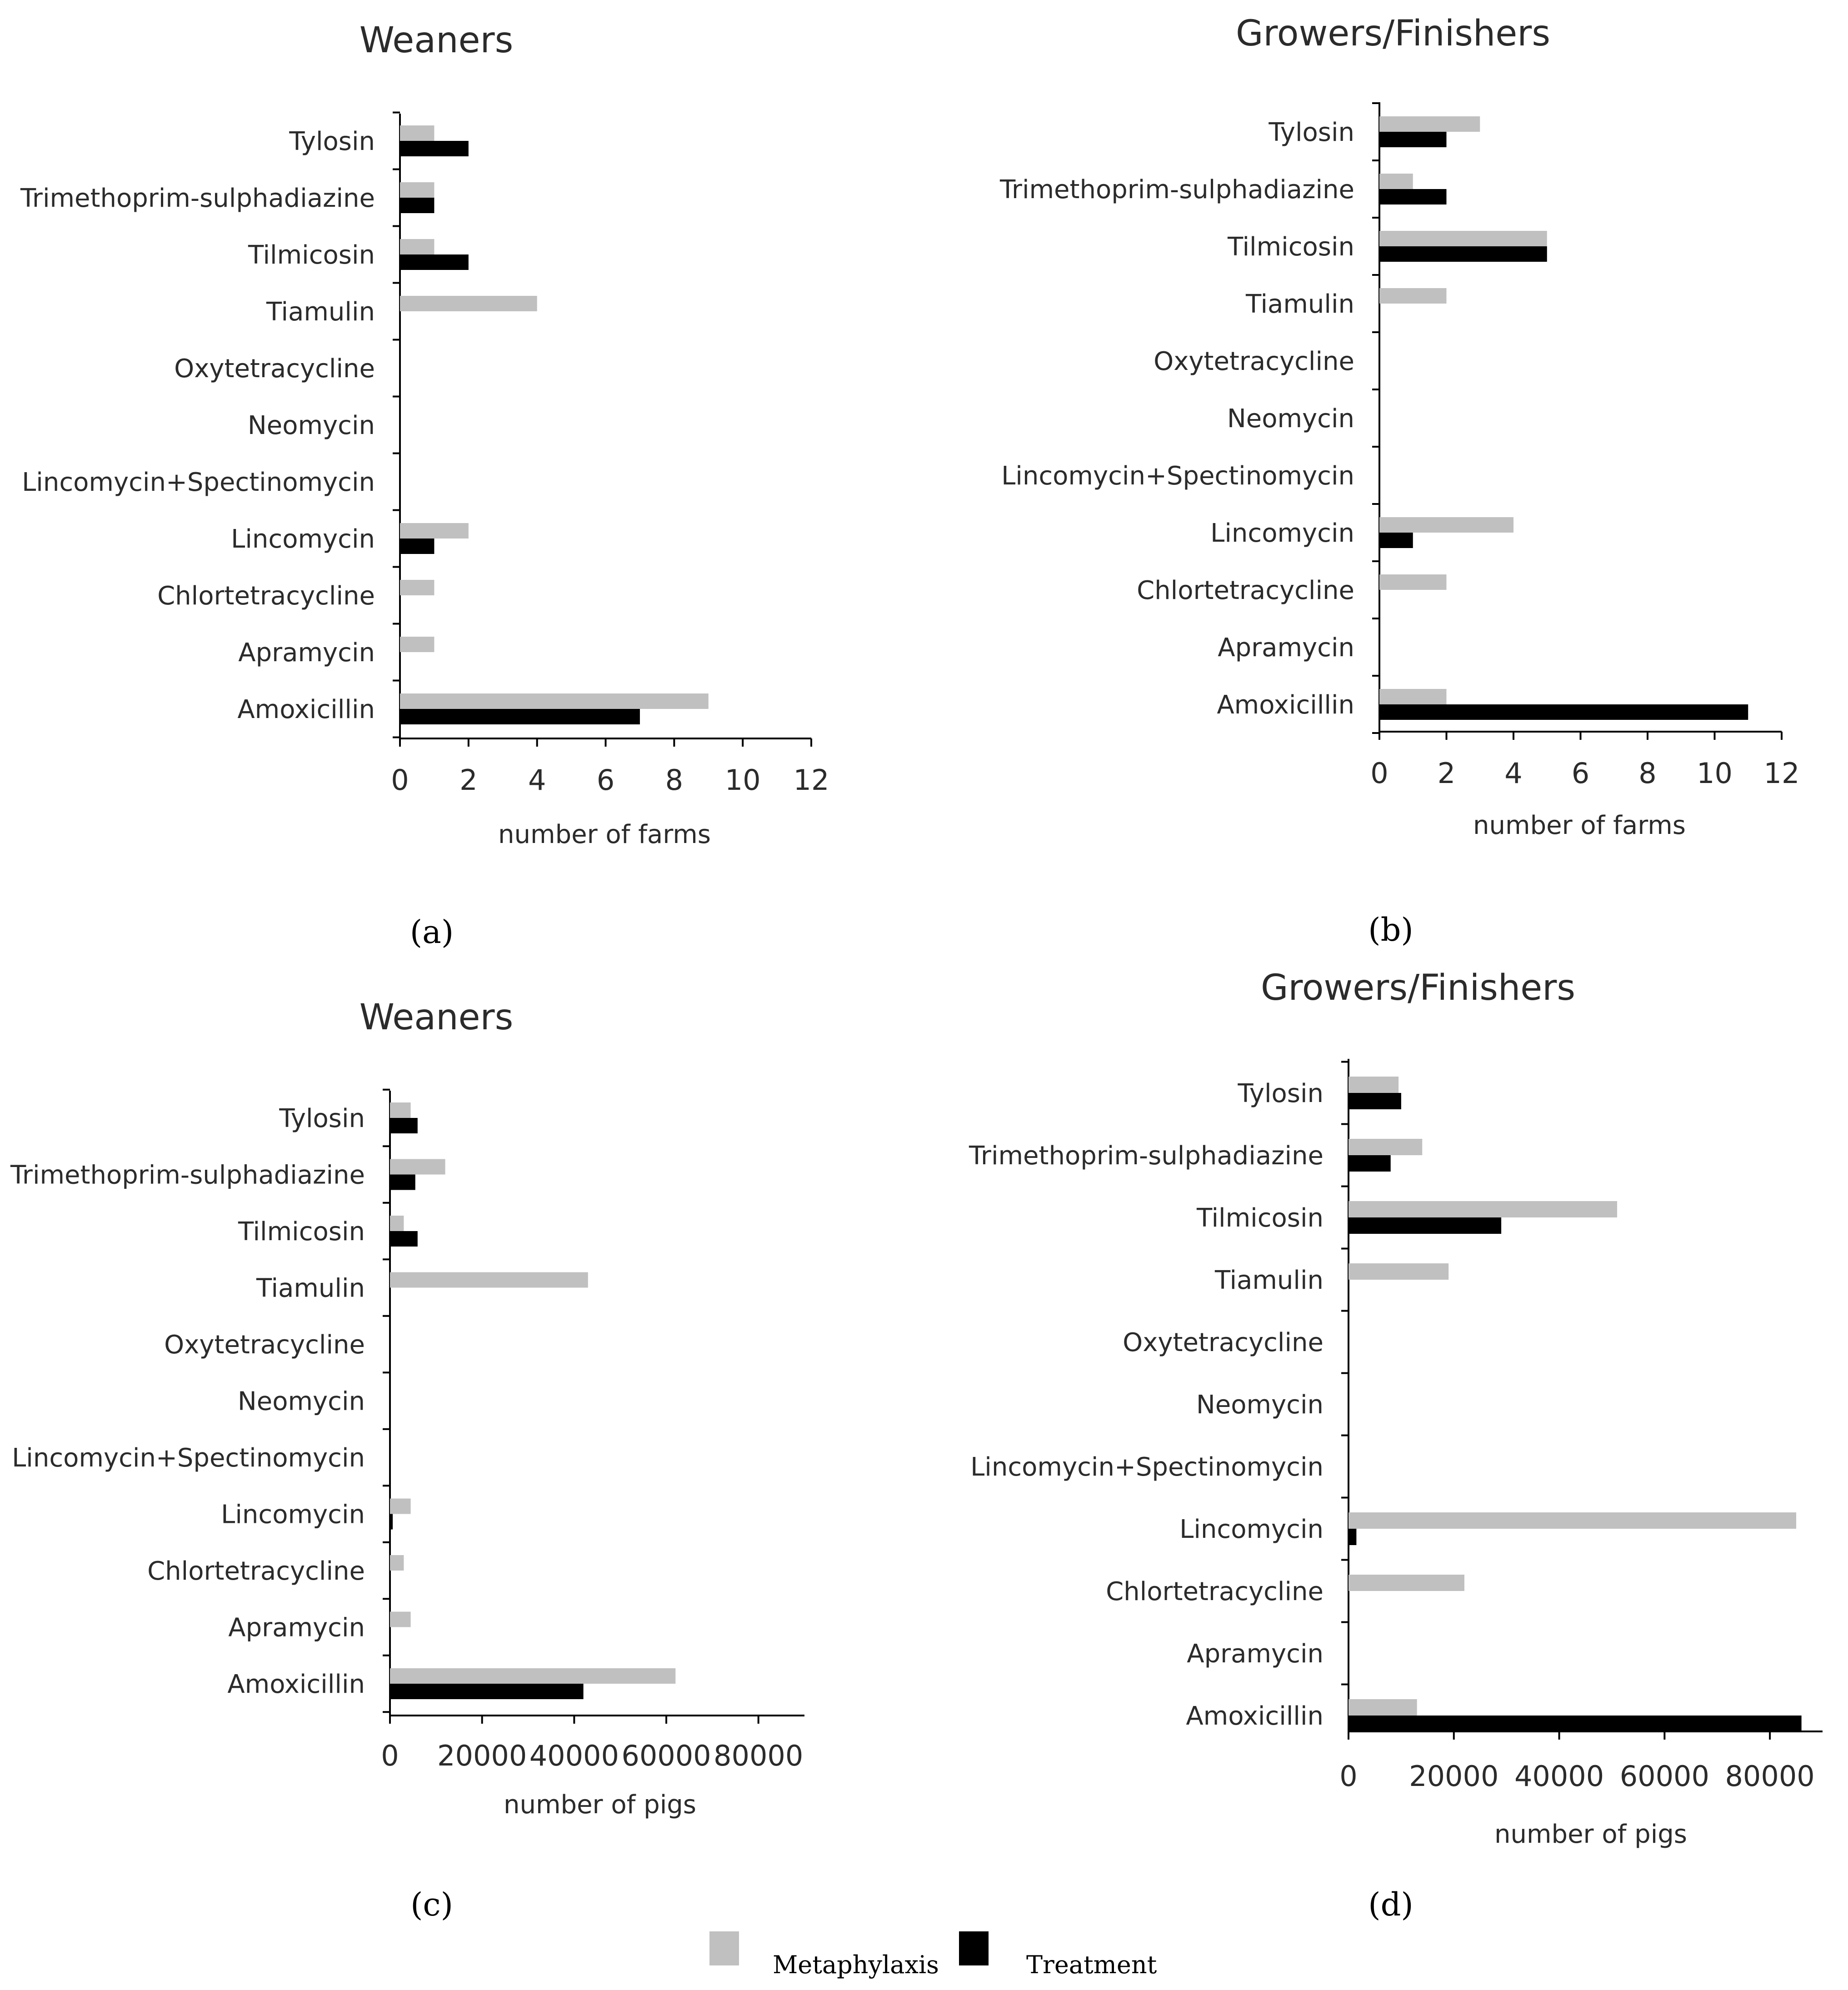  I want to click on panel-label: (c), so click(431, 1905).